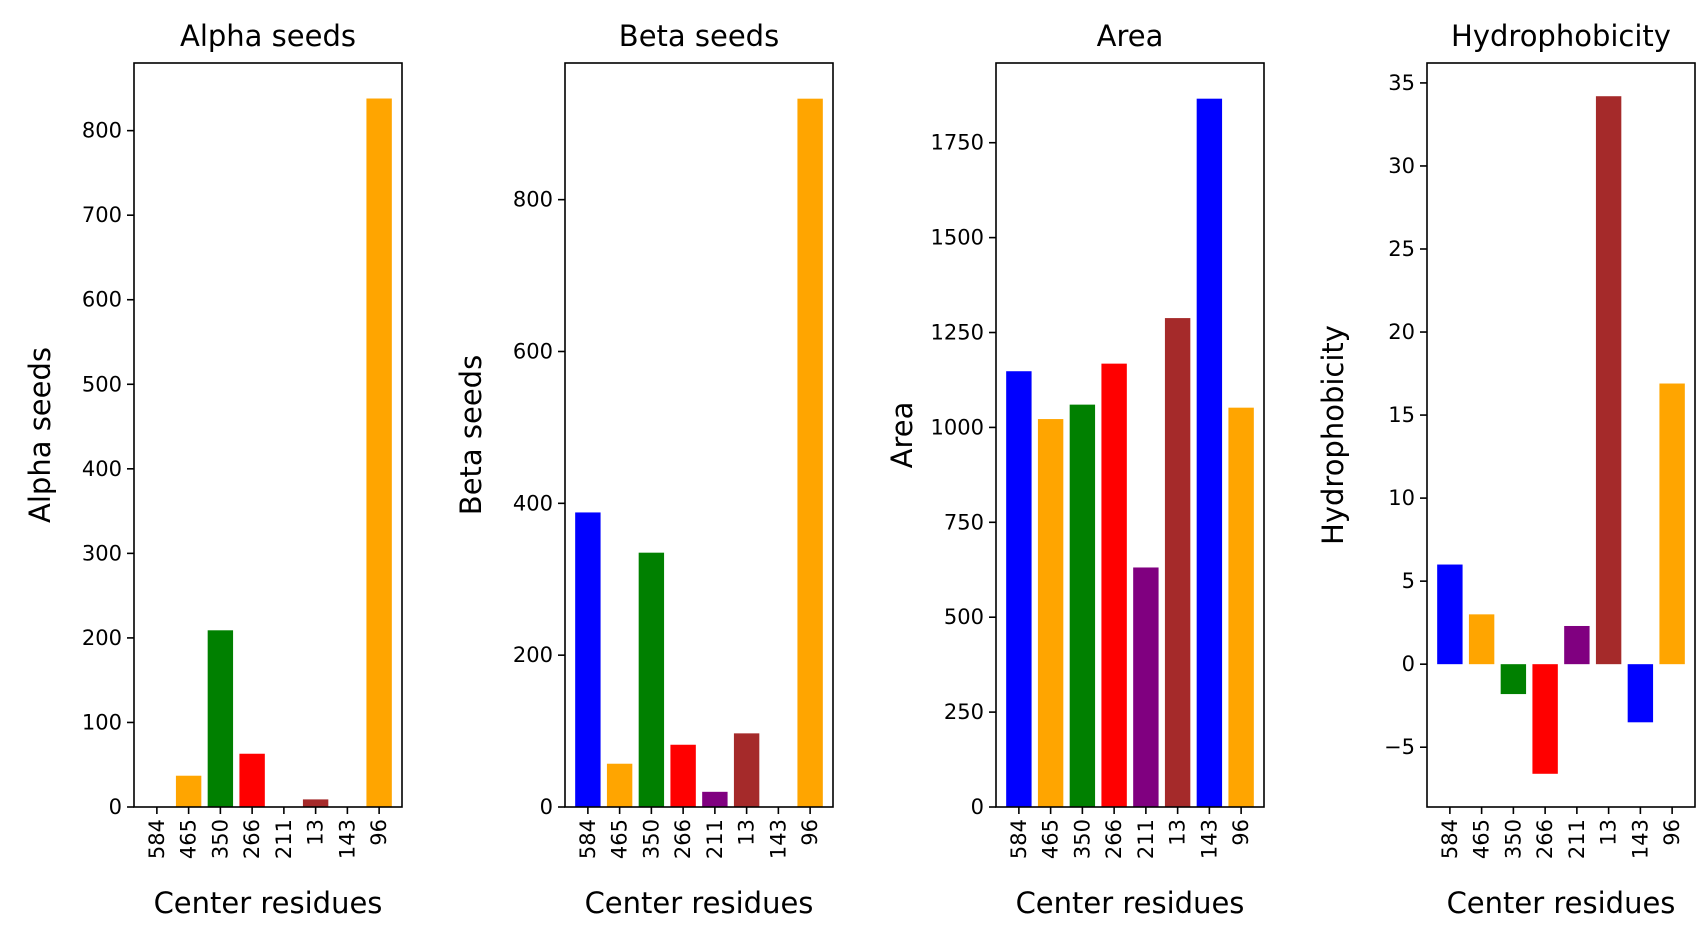 This screenshot has height=937, width=1706. Describe the element at coordinates (1130, 36) in the screenshot. I see `chart-title: Area` at that location.